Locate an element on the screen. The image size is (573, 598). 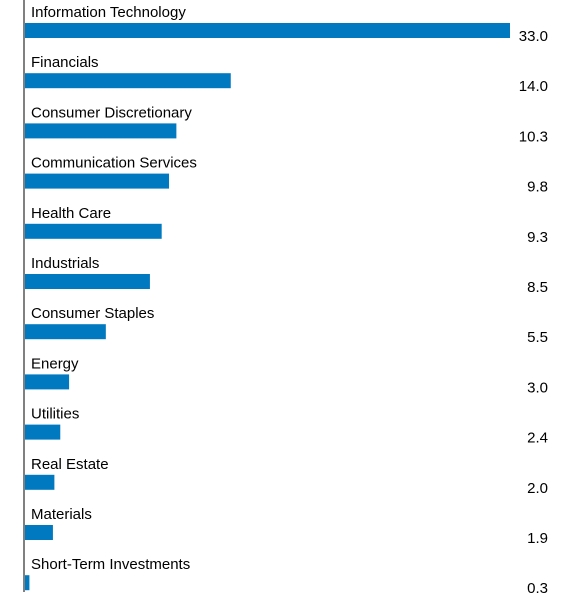
value-label: 9.3 is located at coordinates (537, 237).